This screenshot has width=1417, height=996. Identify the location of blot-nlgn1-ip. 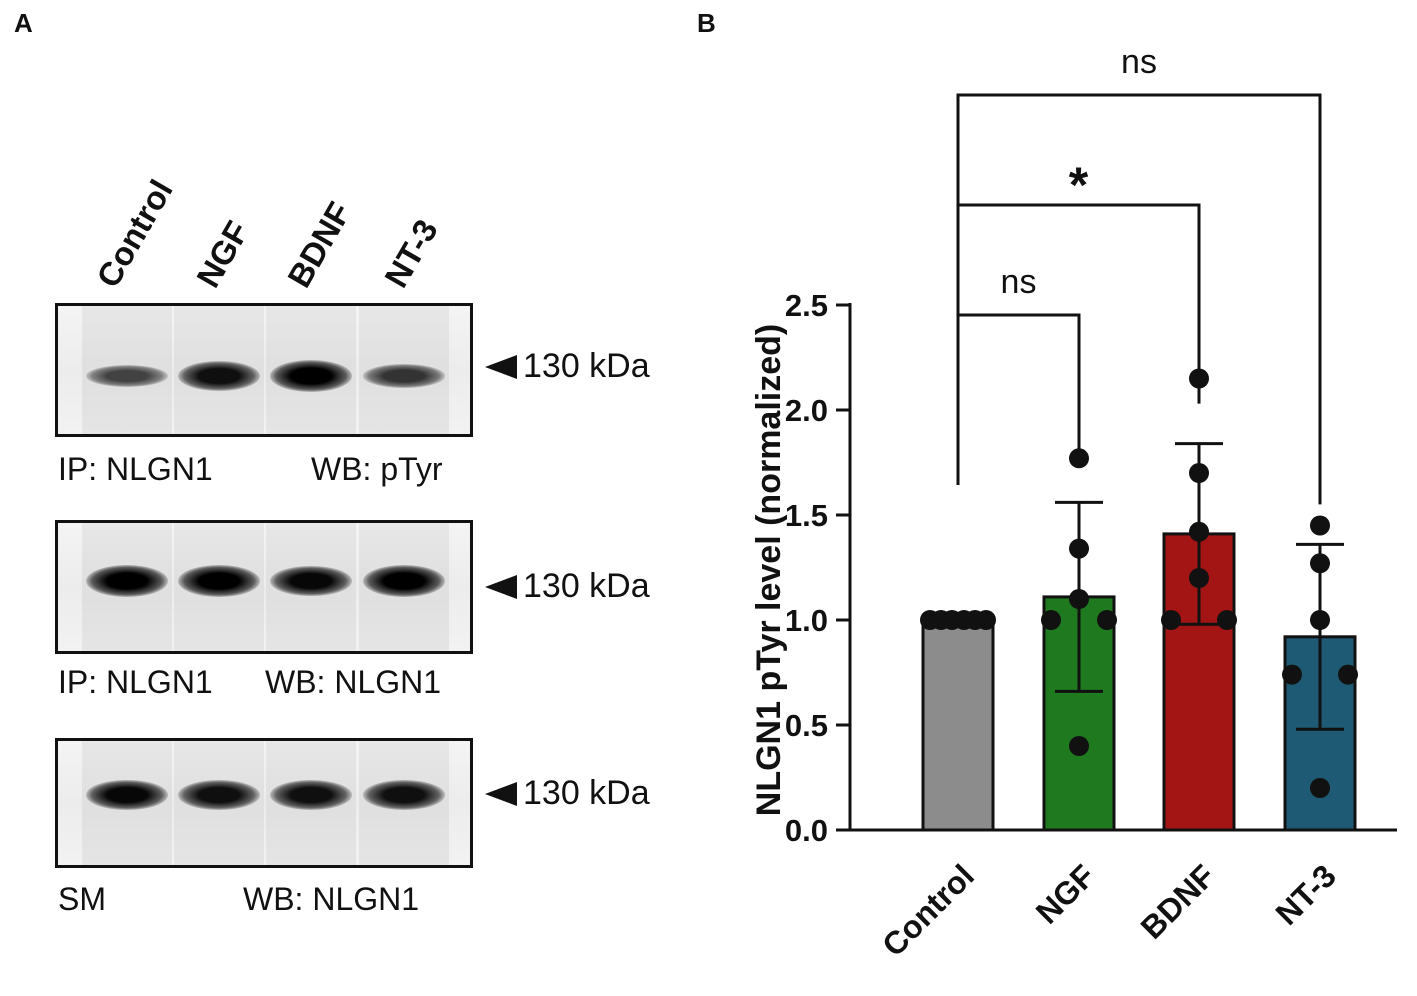
(264, 587).